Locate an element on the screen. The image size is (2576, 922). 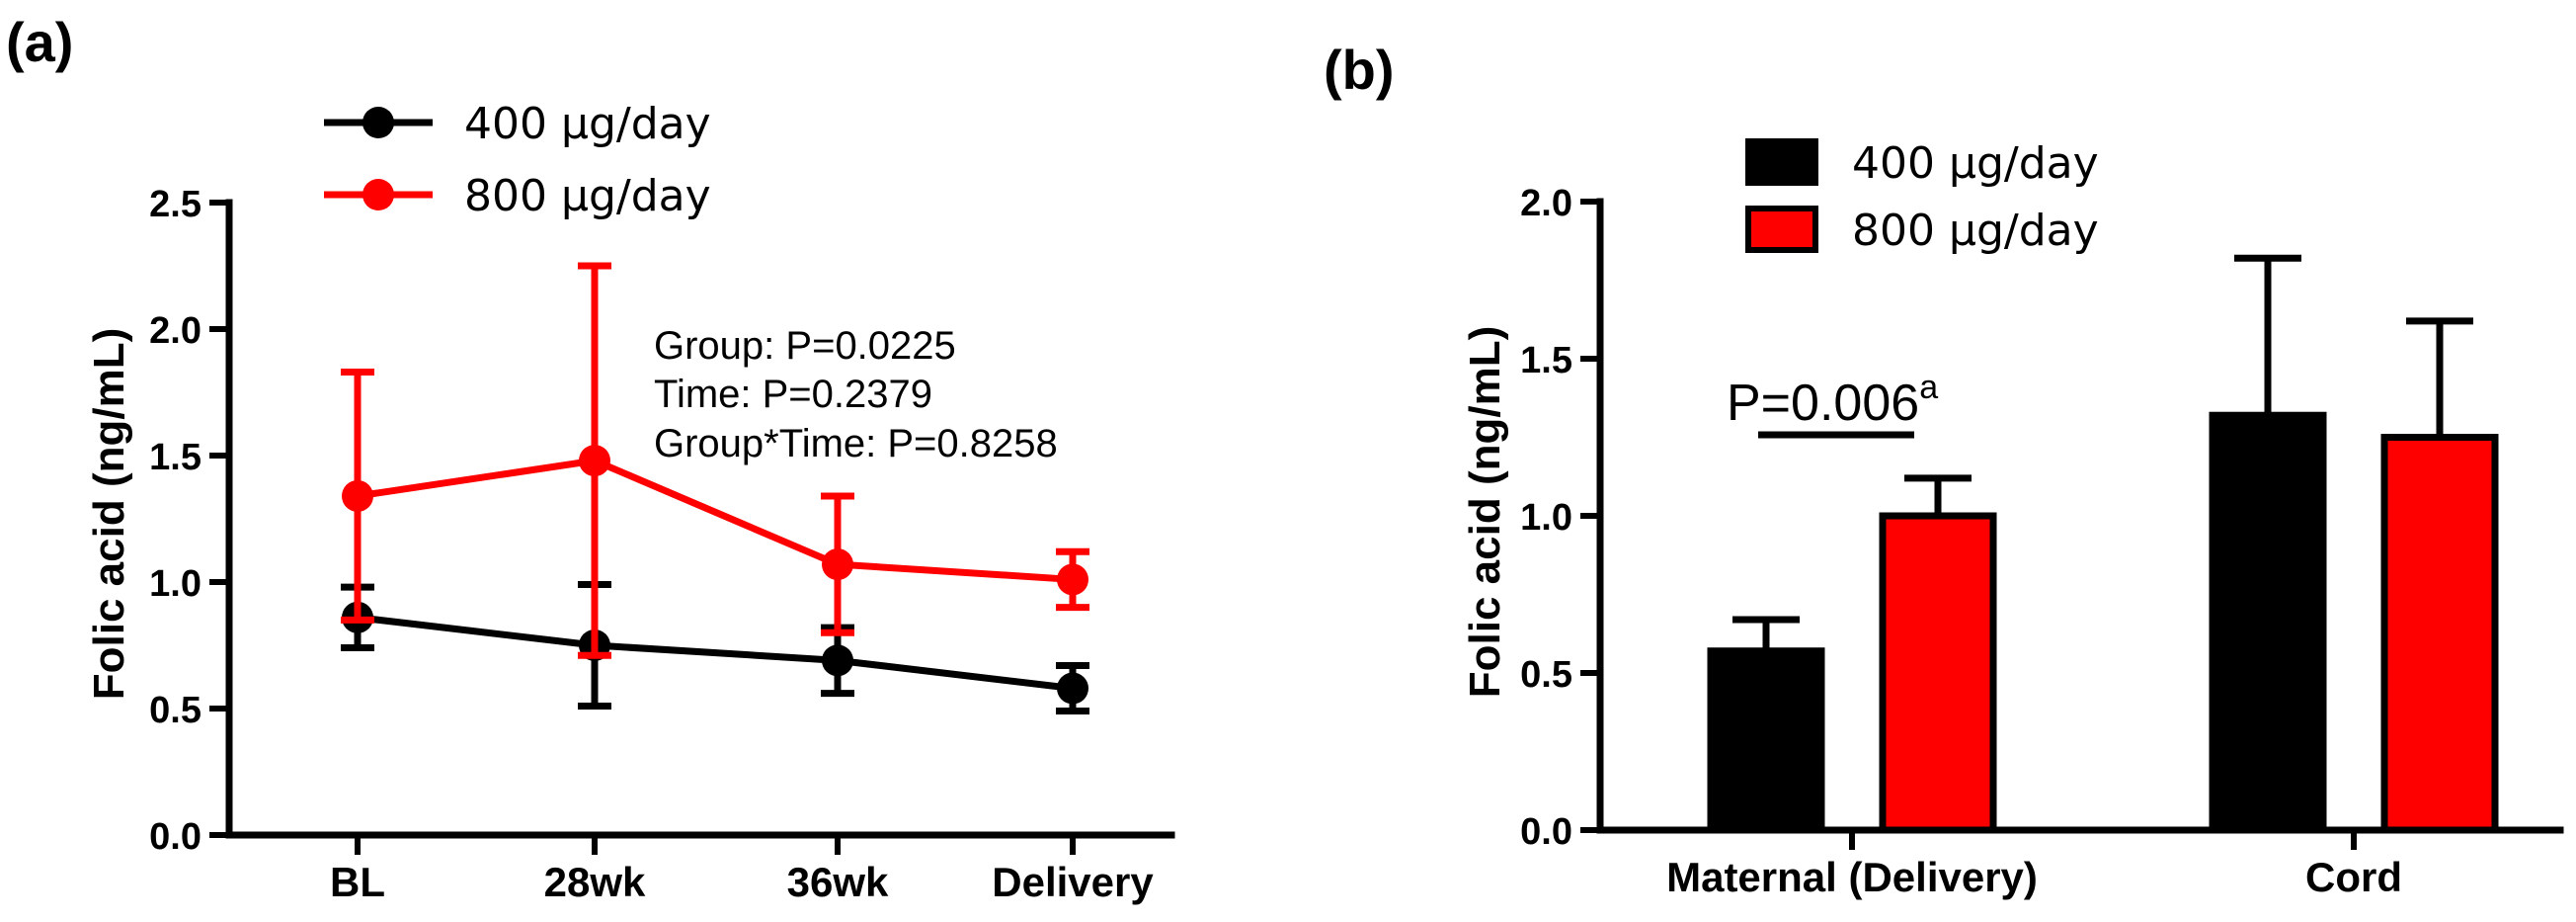
panel-a-label: (a) is located at coordinates (39, 42).